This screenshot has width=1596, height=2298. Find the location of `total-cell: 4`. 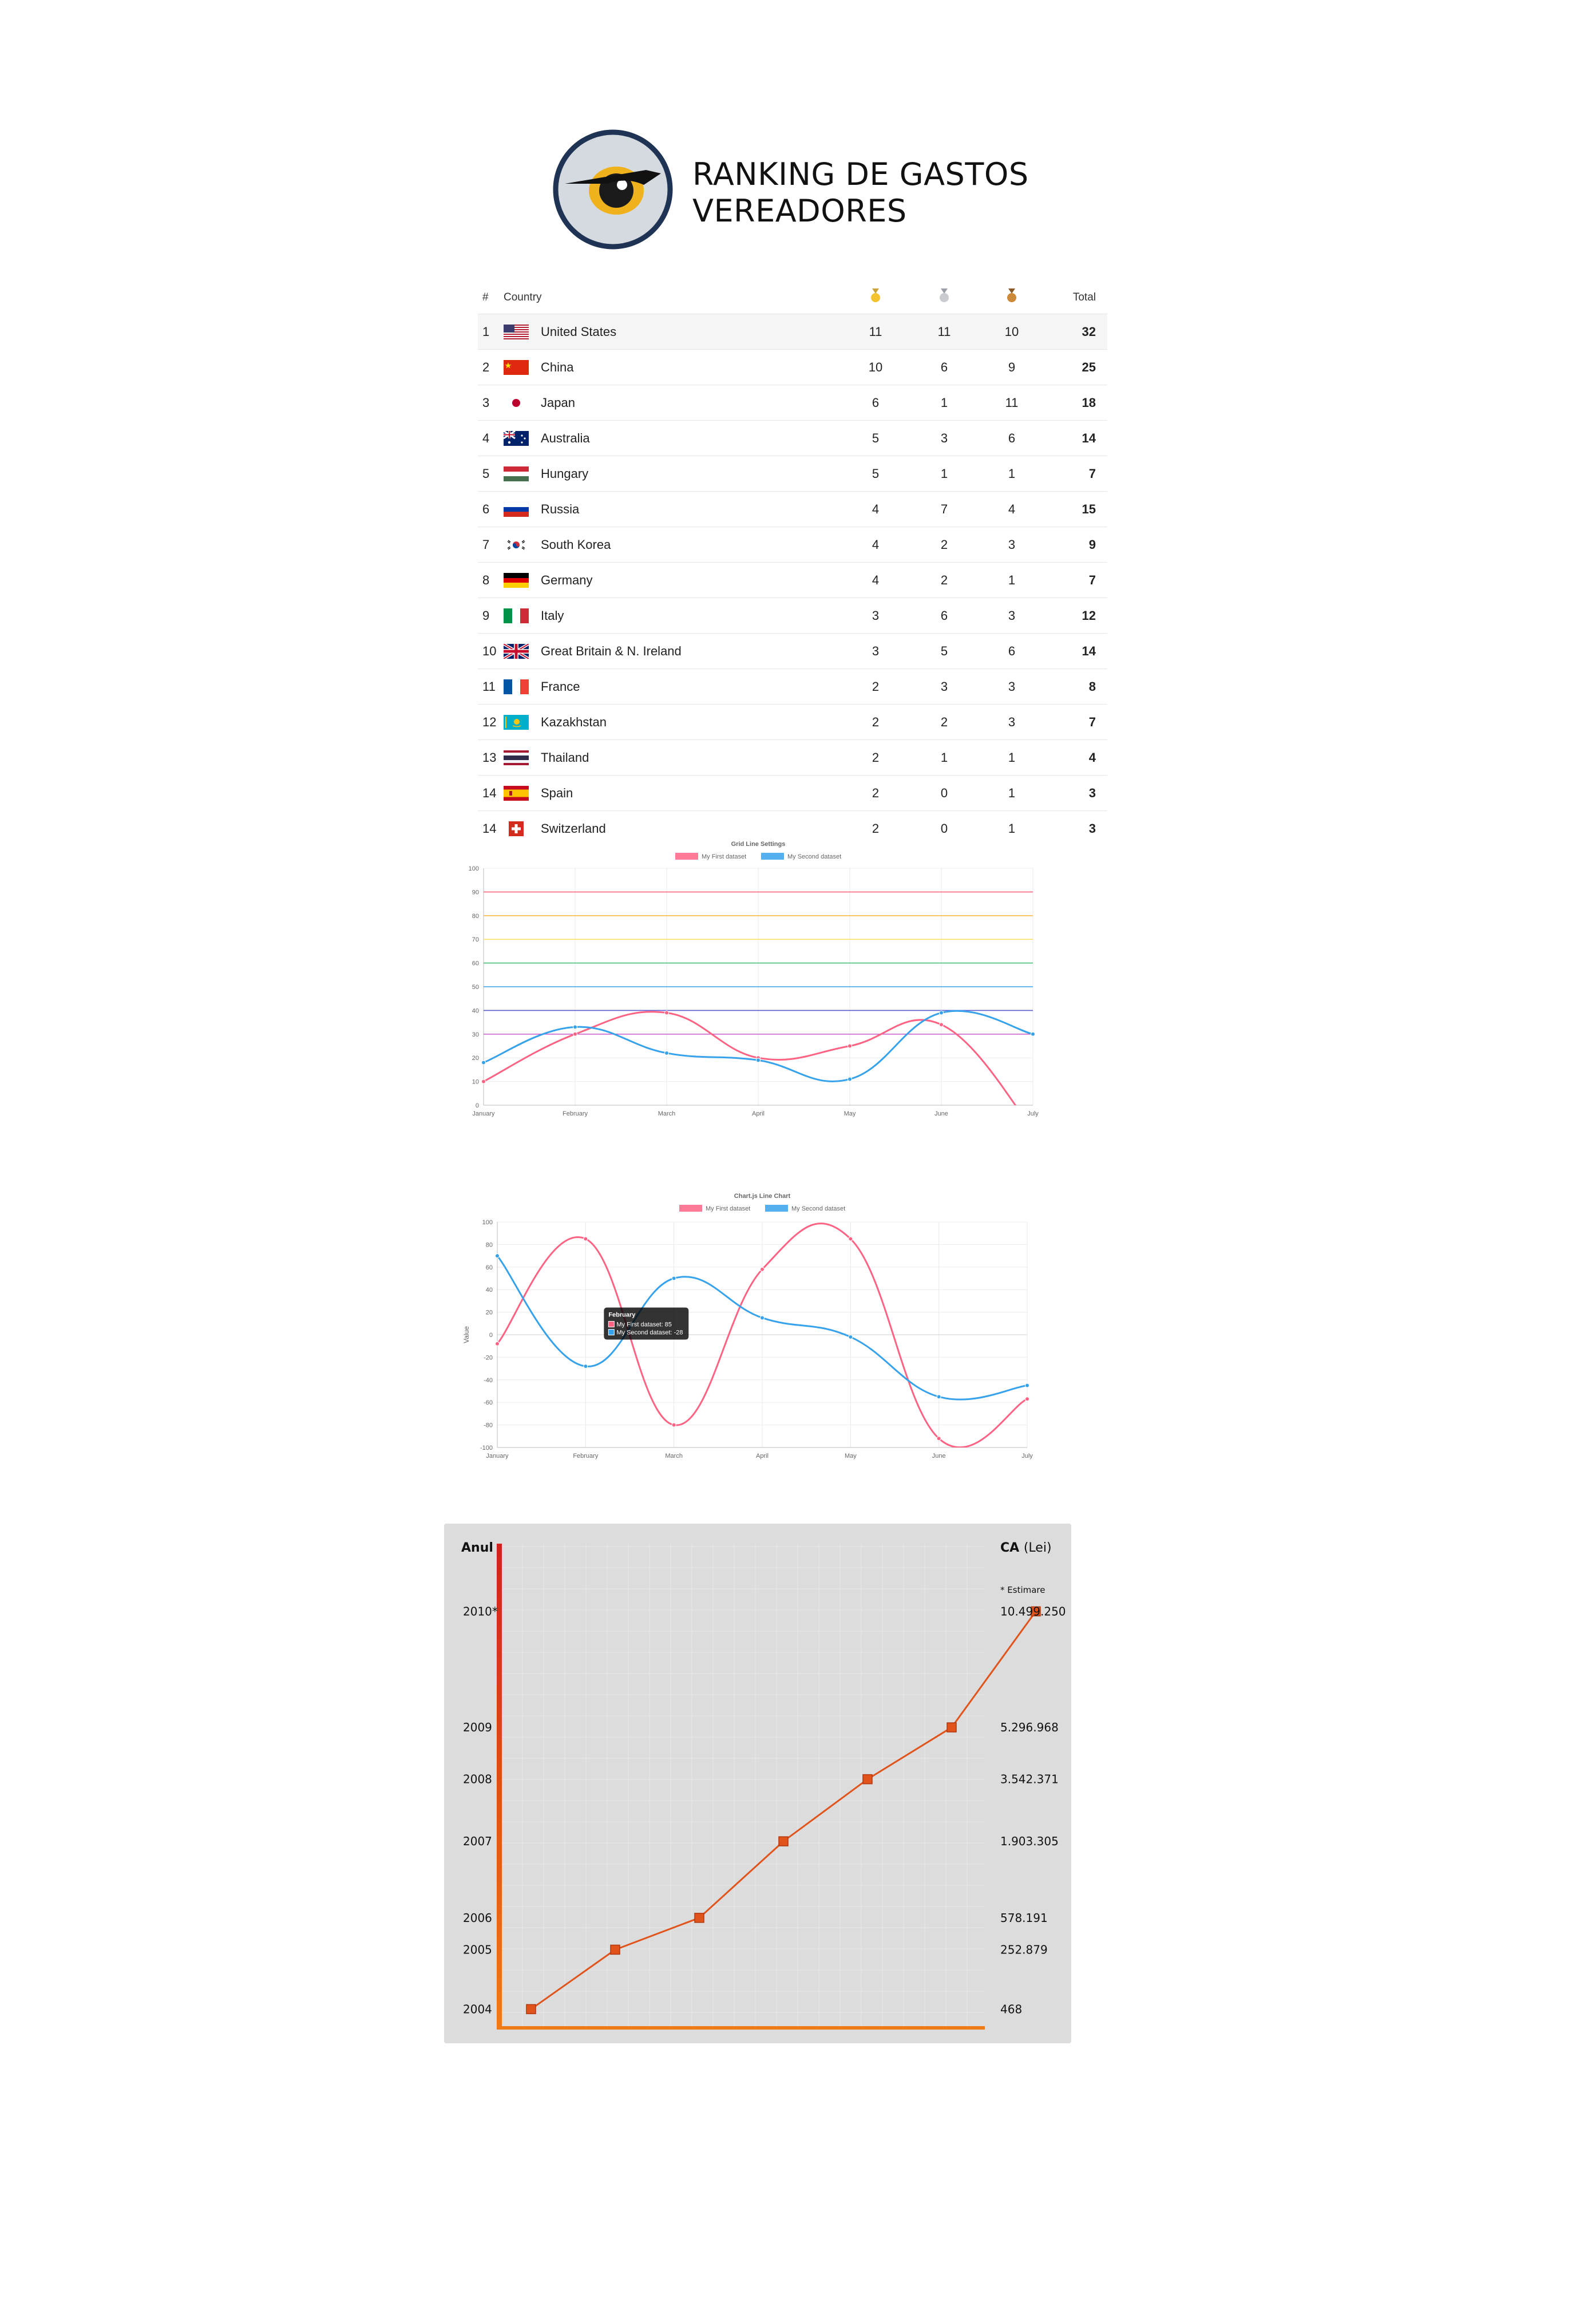

total-cell: 4 is located at coordinates (1092, 757).